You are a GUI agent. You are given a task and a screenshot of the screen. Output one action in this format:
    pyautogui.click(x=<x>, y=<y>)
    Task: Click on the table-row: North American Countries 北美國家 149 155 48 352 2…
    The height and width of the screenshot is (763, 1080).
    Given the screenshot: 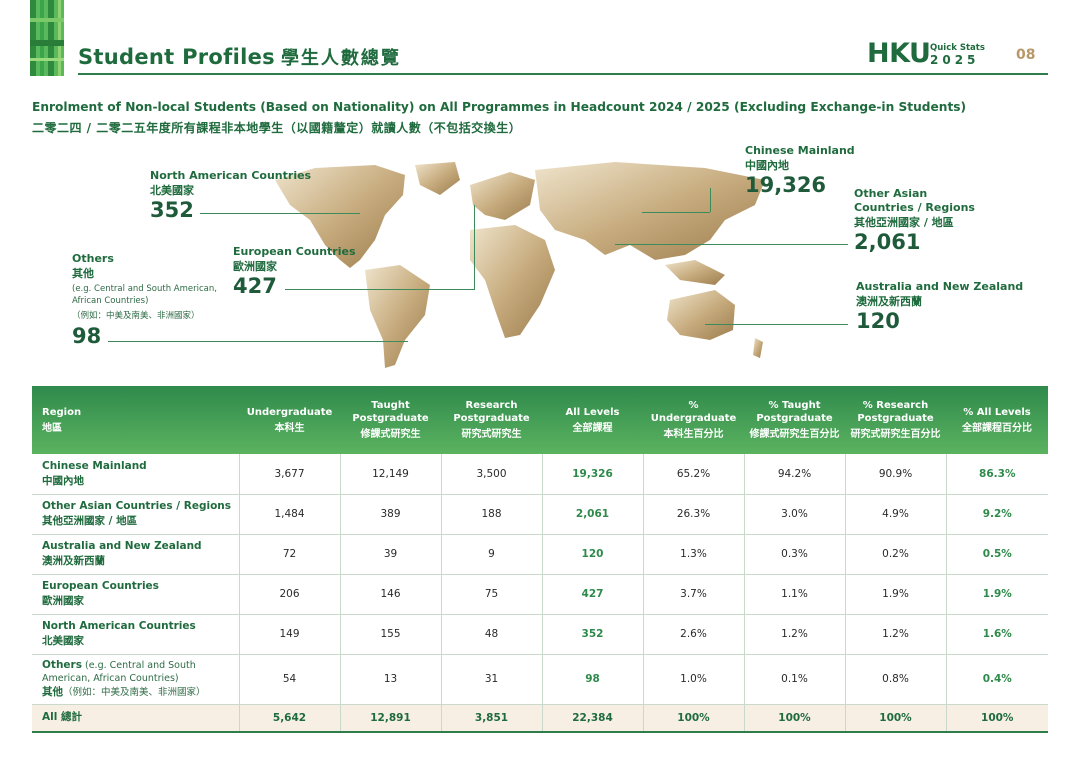 What is the action you would take?
    pyautogui.click(x=540, y=634)
    